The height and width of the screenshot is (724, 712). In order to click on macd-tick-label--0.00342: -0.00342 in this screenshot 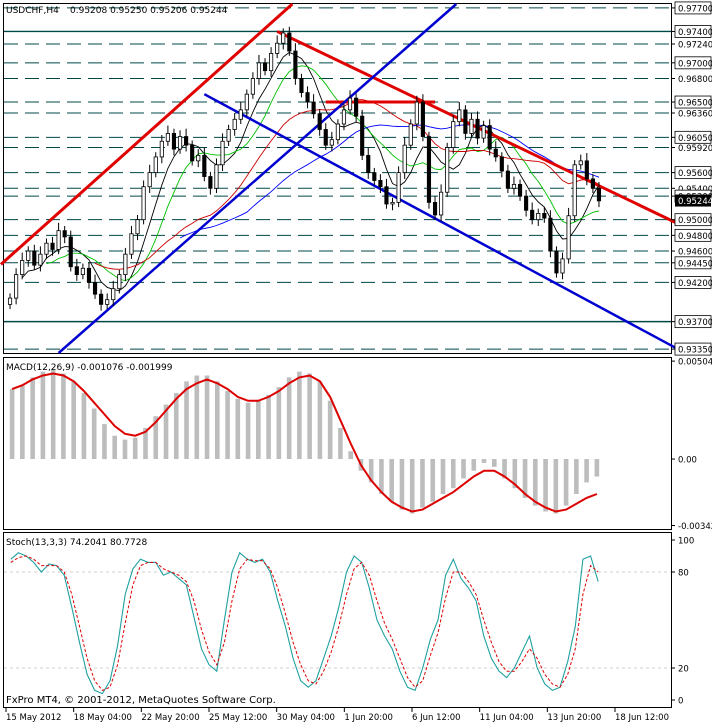, I will do `click(695, 527)`.